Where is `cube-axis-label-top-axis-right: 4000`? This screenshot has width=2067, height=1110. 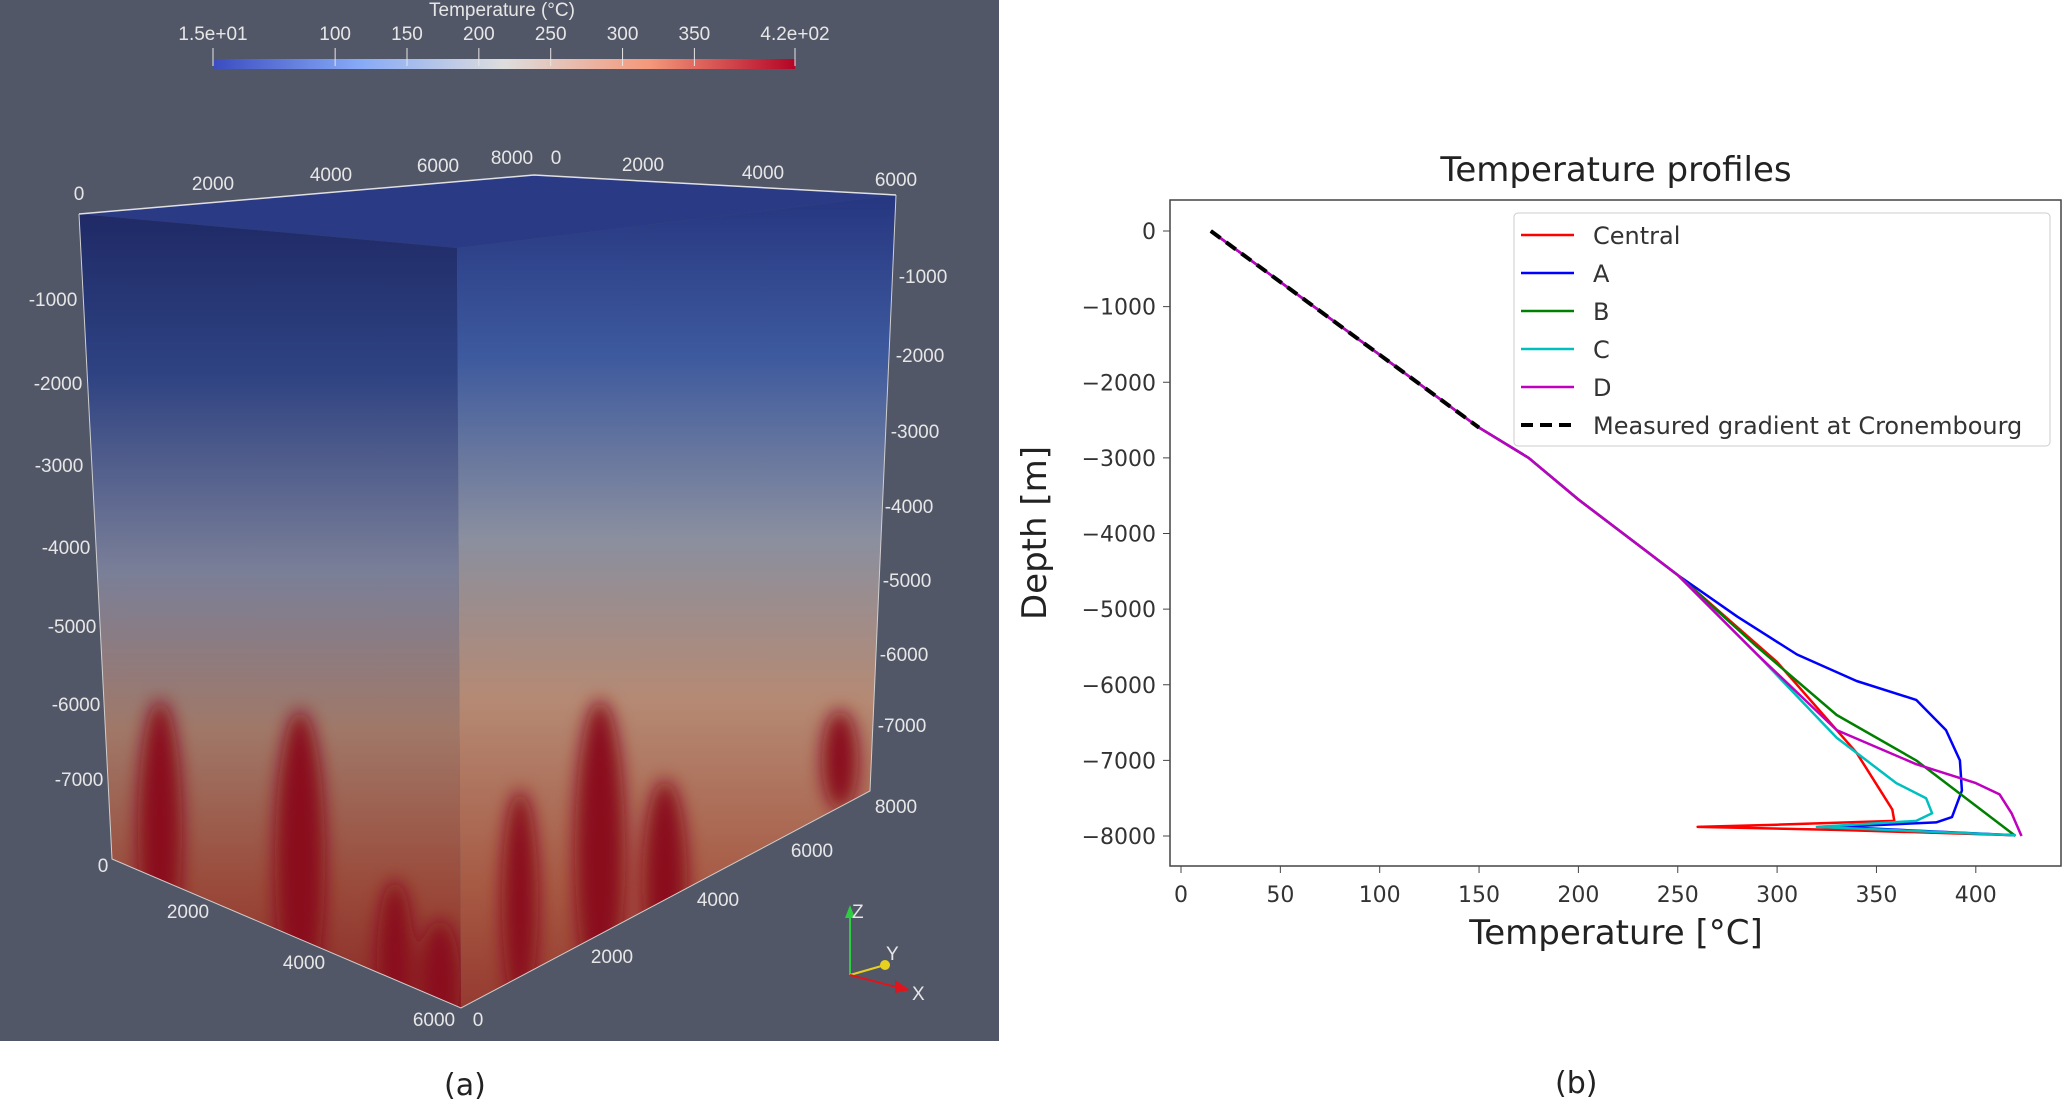
cube-axis-label-top-axis-right: 4000 is located at coordinates (763, 173).